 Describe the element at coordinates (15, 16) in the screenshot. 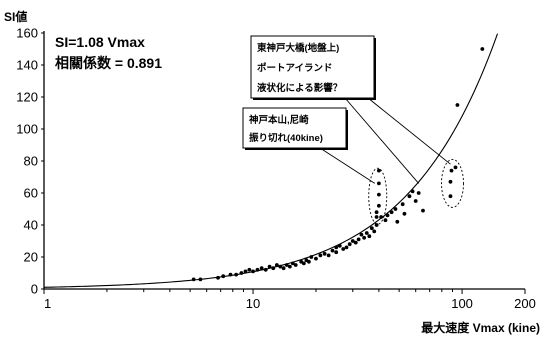

I see `y-axis-title: SI値` at that location.